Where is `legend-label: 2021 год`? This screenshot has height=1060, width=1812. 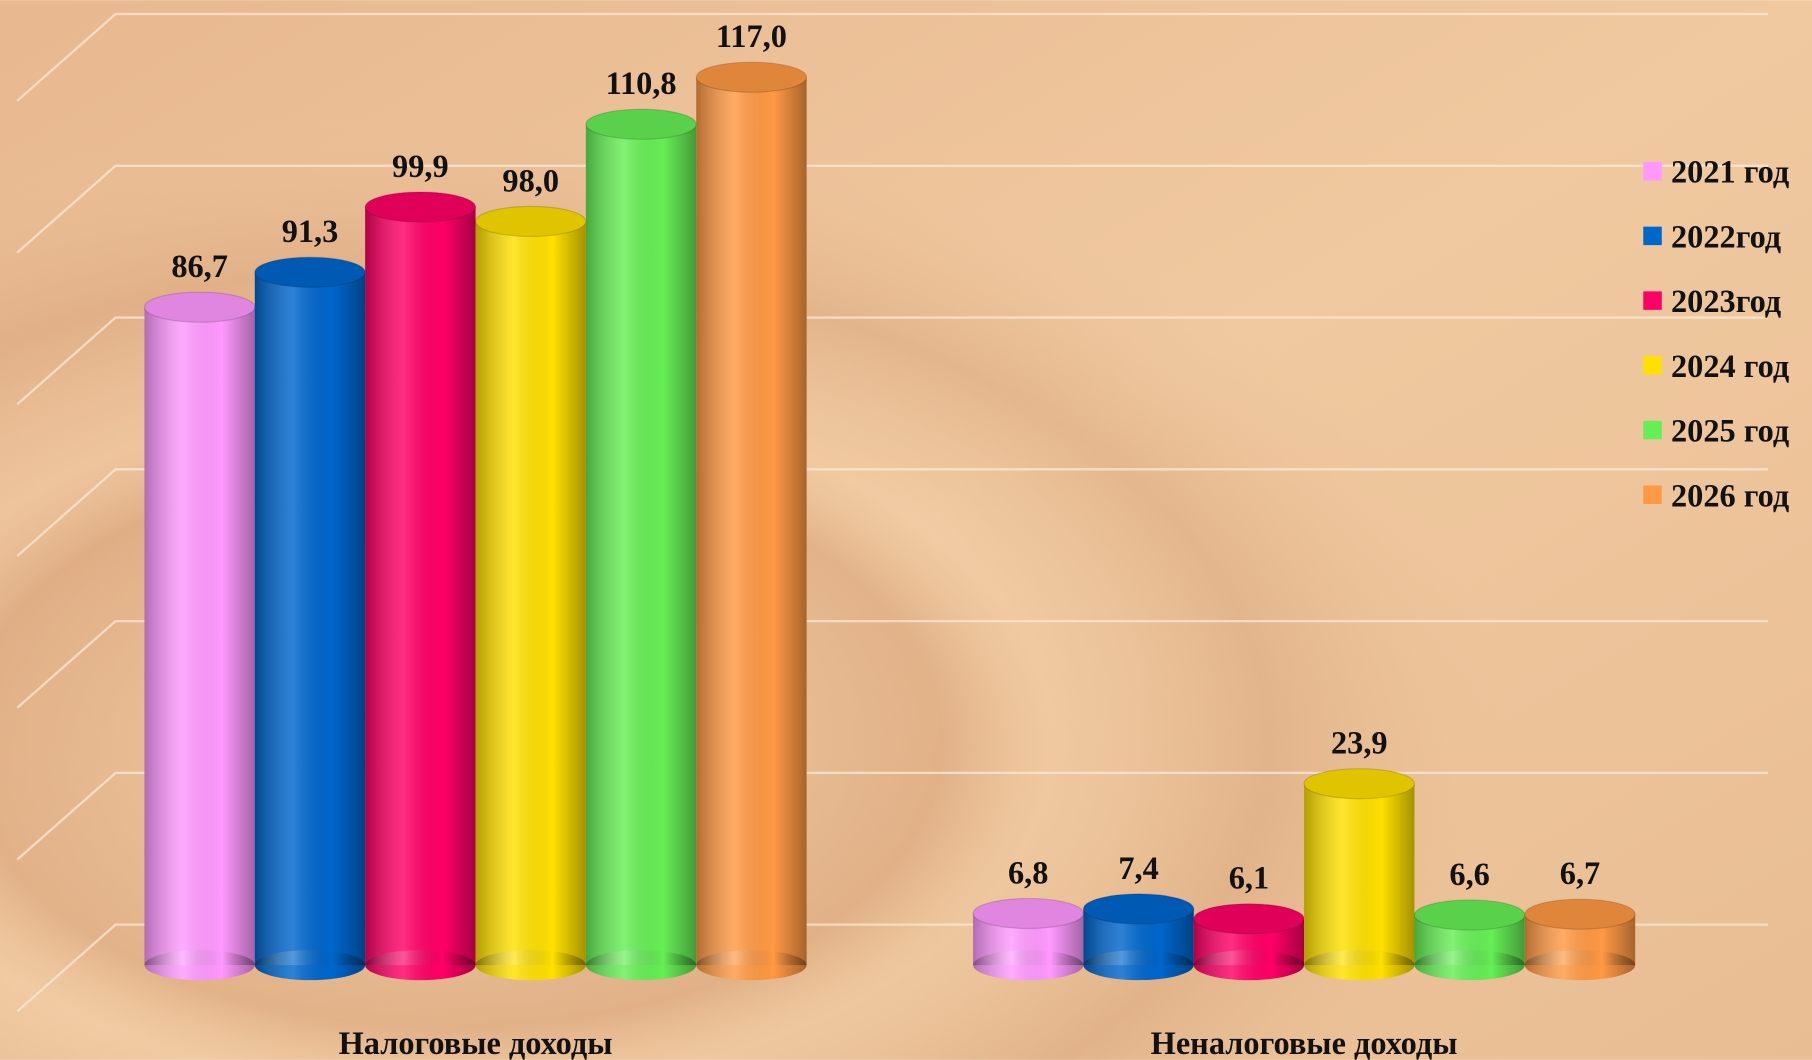
legend-label: 2021 год is located at coordinates (1730, 172).